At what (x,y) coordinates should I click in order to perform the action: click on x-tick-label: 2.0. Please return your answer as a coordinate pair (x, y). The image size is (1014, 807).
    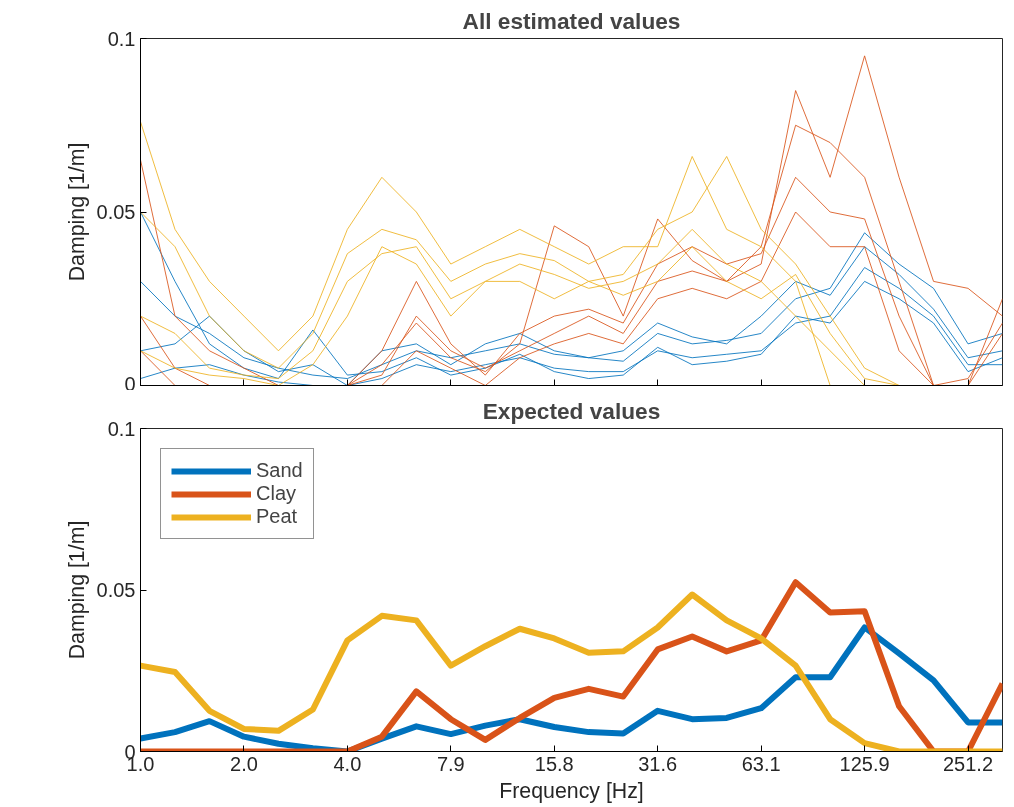
    Looking at the image, I should click on (244, 763).